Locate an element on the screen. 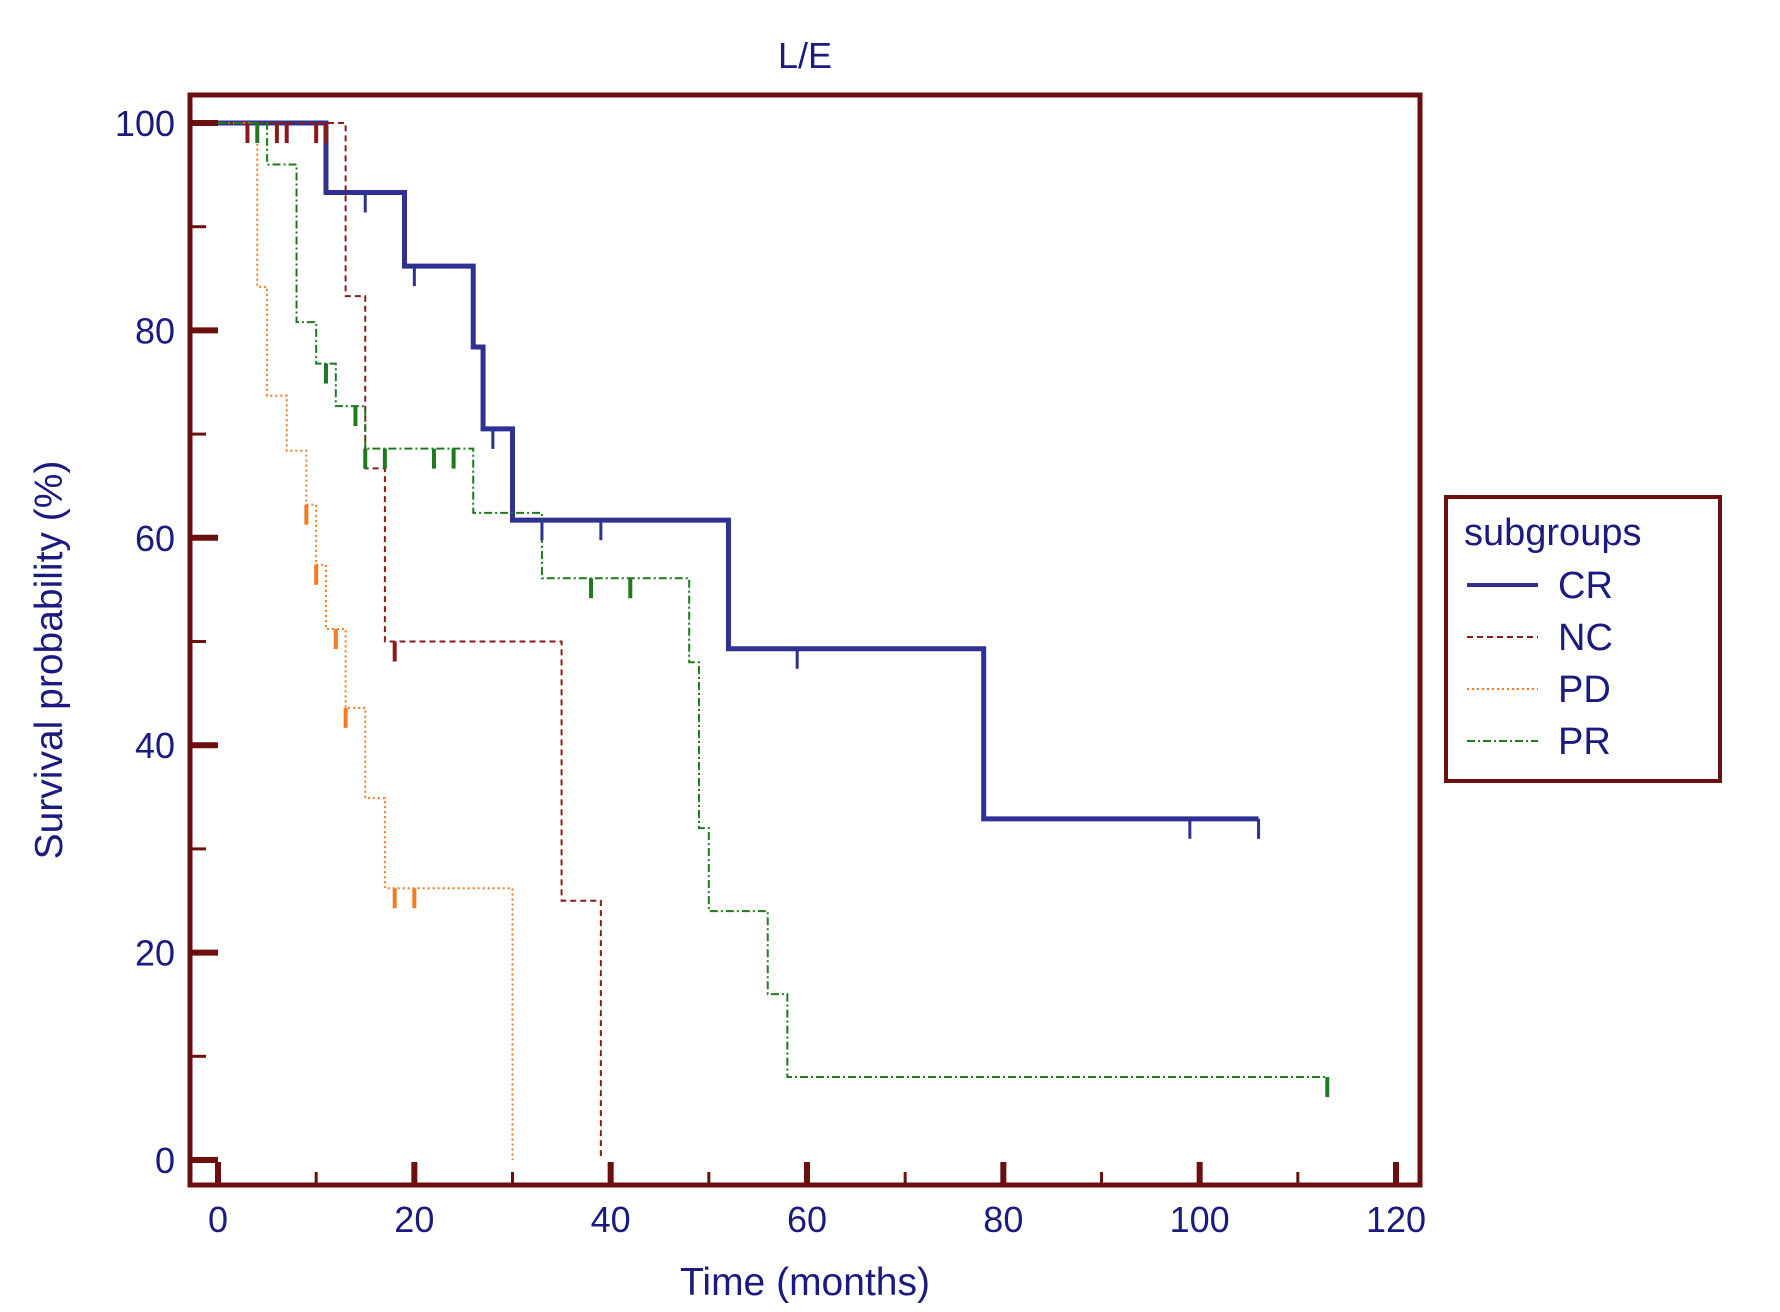 Image resolution: width=1780 pixels, height=1312 pixels. y-axis-title: Survival probability (%) is located at coordinates (49, 660).